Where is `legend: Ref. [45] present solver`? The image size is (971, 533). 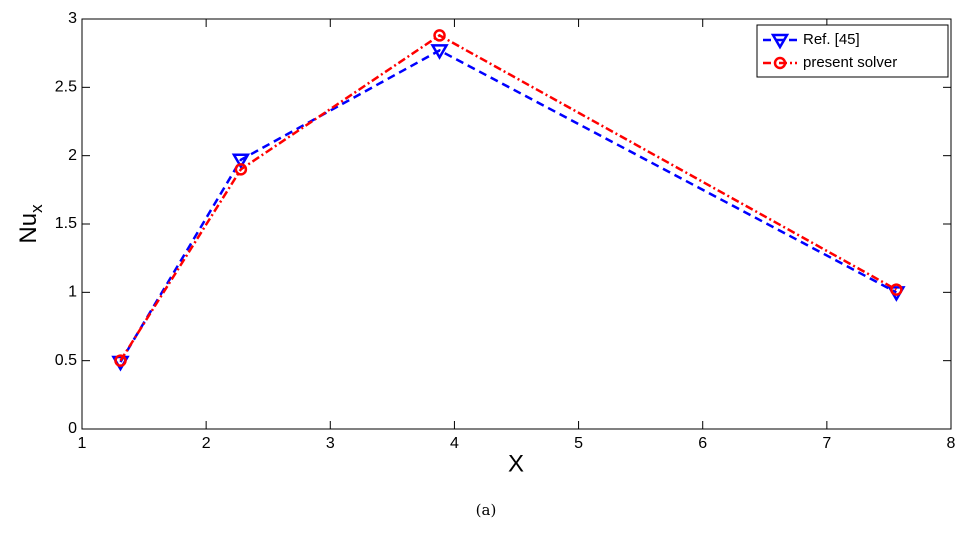 legend: Ref. [45] present solver is located at coordinates (852, 51).